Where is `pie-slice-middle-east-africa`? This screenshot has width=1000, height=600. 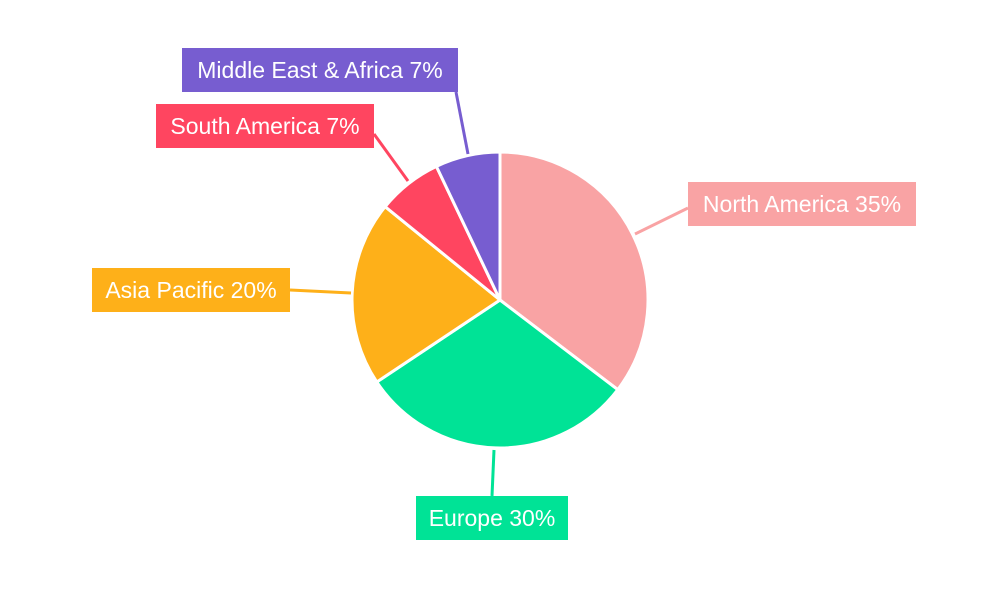 pie-slice-middle-east-africa is located at coordinates (468, 225).